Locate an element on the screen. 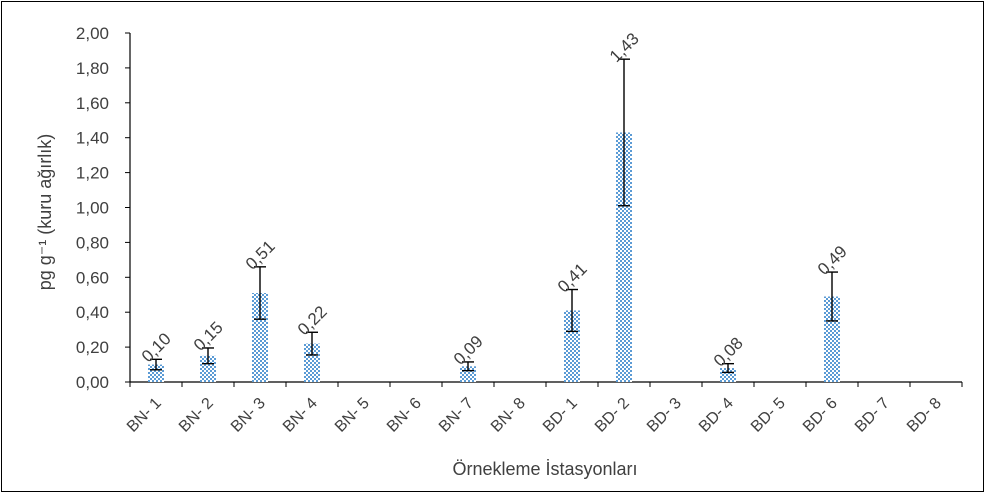  data-label: 0,49 is located at coordinates (832, 260).